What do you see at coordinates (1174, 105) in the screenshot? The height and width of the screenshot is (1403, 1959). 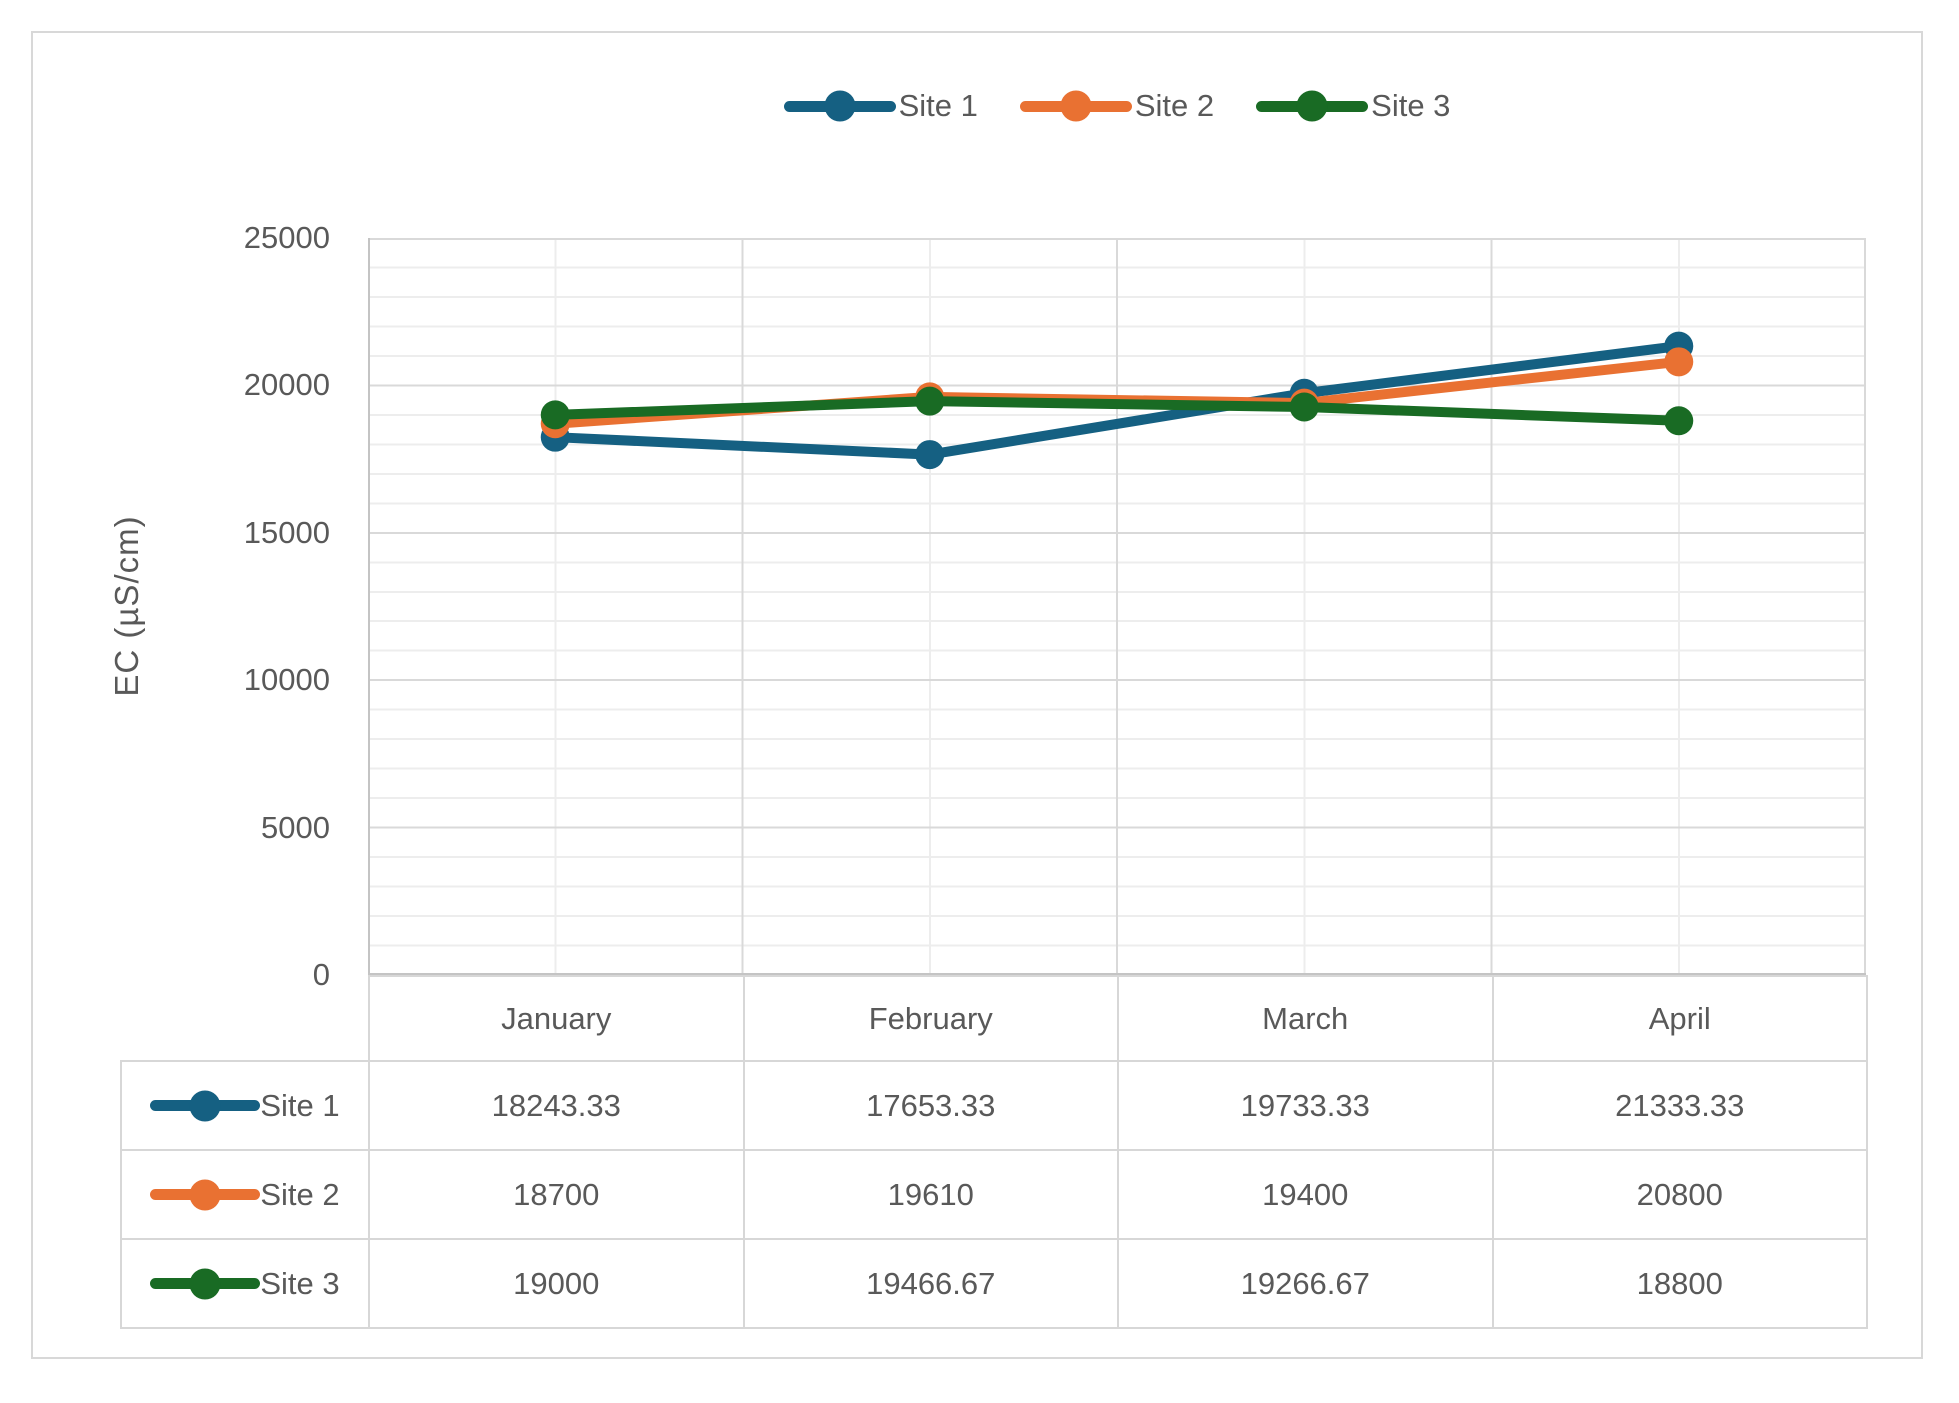 I see `legend-label: Site 2` at bounding box center [1174, 105].